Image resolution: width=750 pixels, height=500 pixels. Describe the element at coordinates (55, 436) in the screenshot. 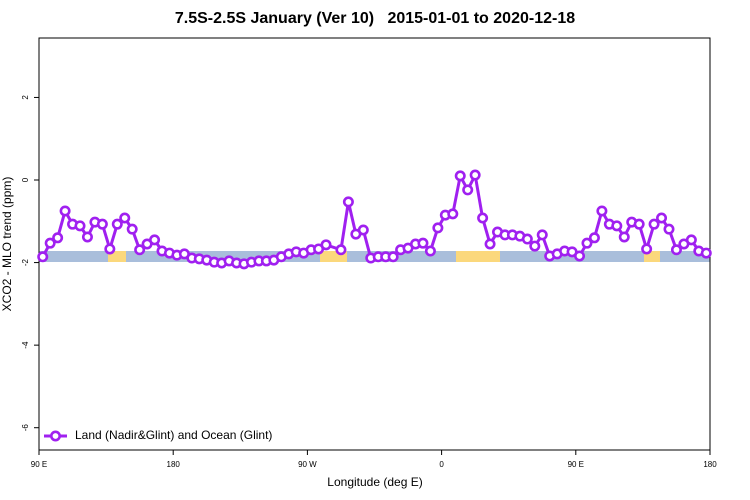

I see `legend-marker` at that location.